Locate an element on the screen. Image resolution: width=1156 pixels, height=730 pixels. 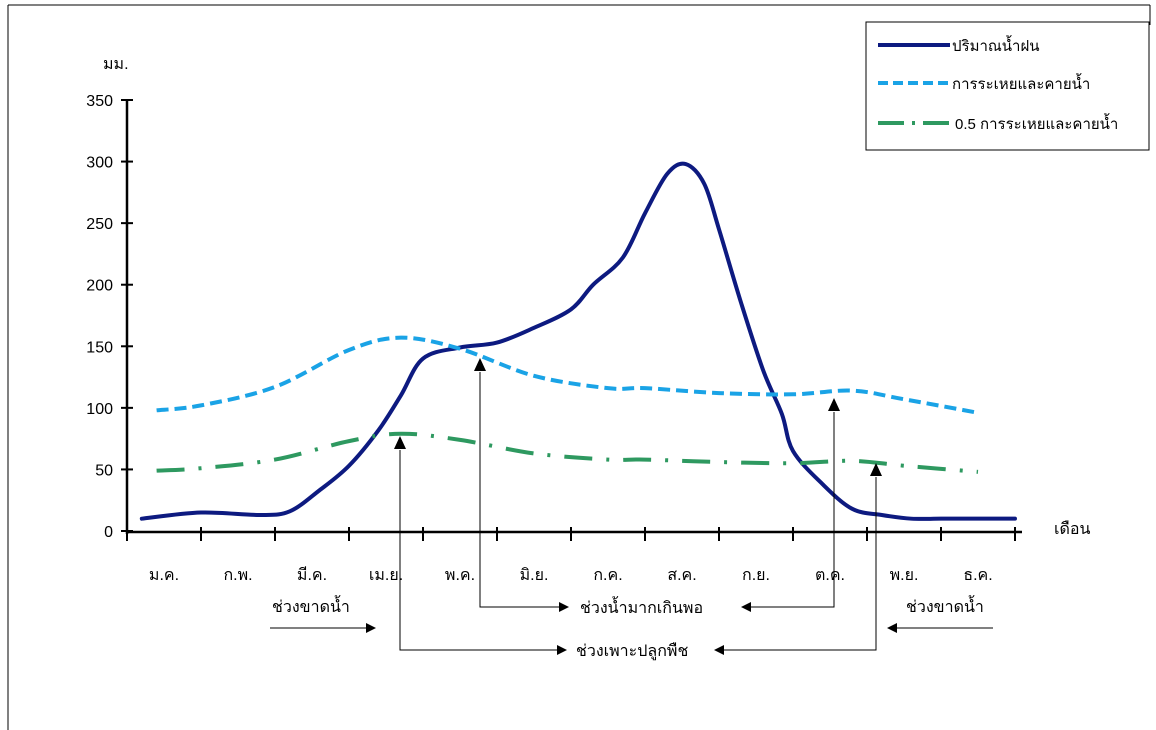
annotation-dry1: ช่วงขาดน้ำ is located at coordinates (311, 605).